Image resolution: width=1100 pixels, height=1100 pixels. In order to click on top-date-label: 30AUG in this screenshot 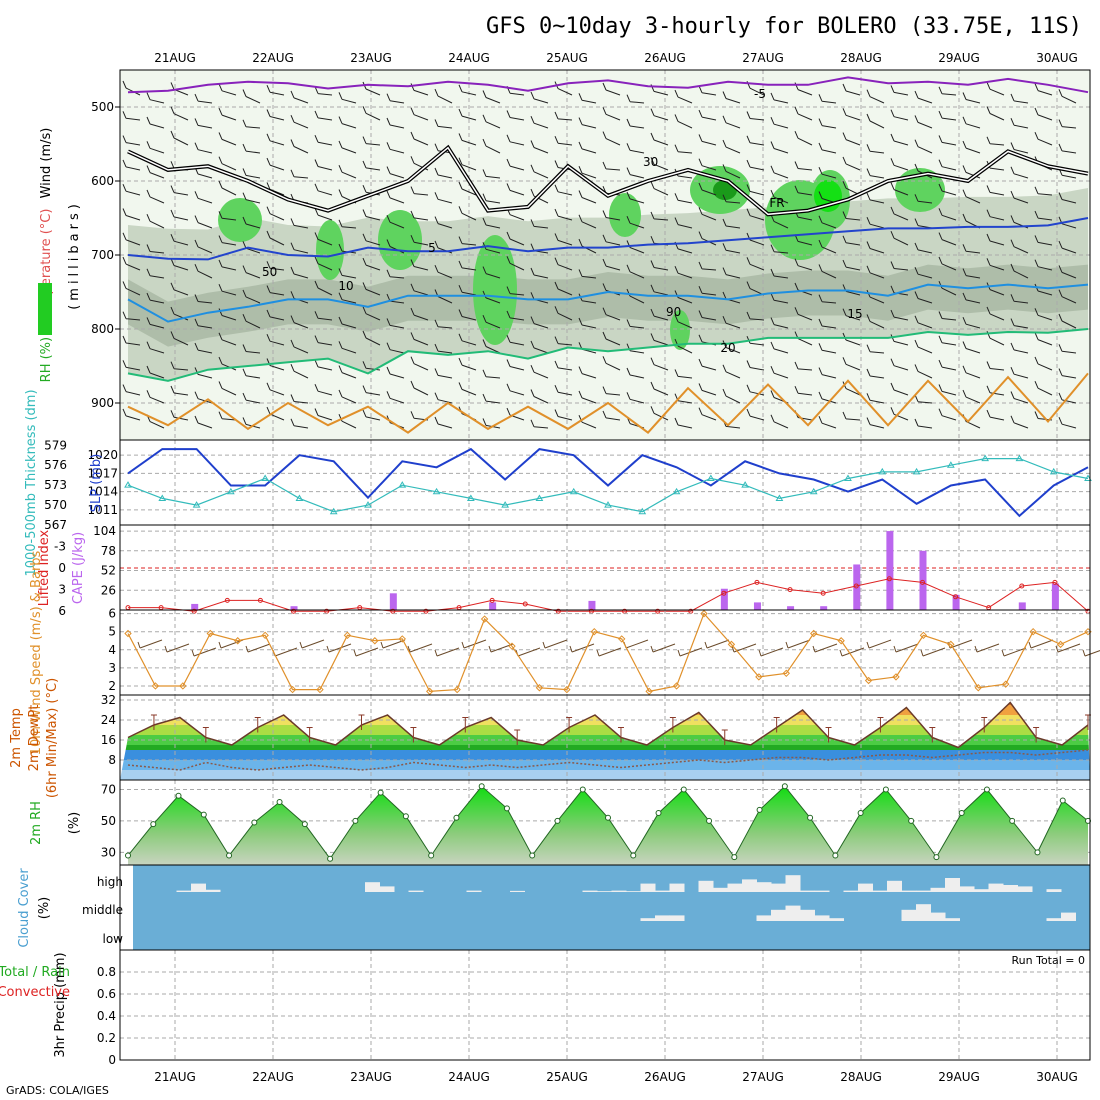, I will do `click(1057, 58)`.